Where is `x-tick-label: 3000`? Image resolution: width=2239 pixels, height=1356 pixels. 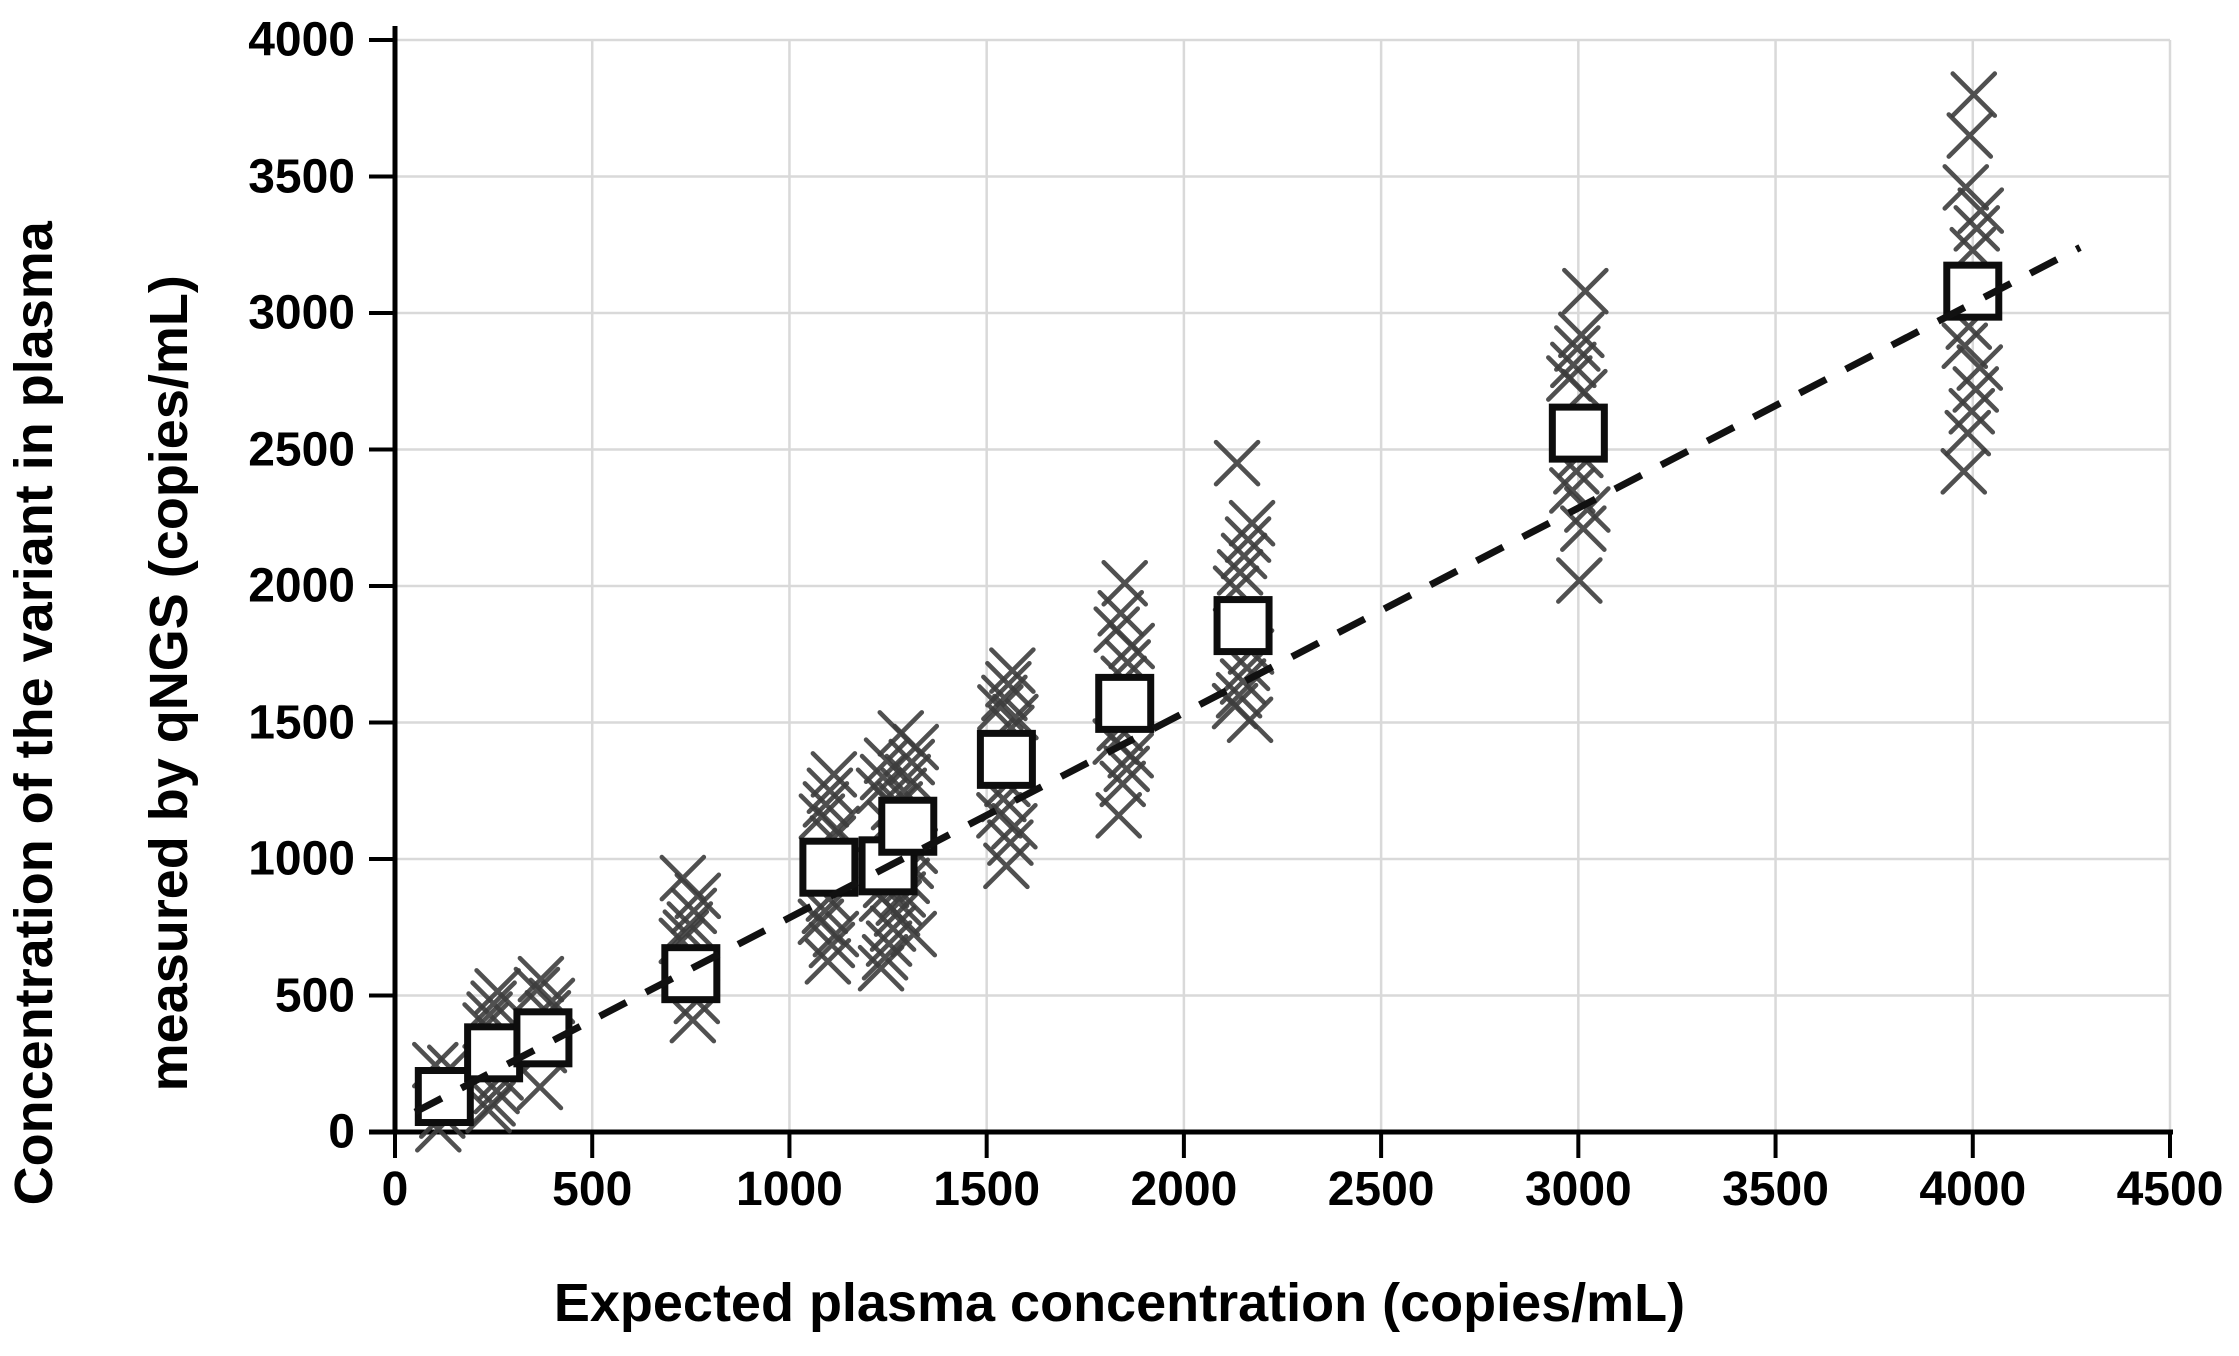 x-tick-label: 3000 is located at coordinates (1578, 1189).